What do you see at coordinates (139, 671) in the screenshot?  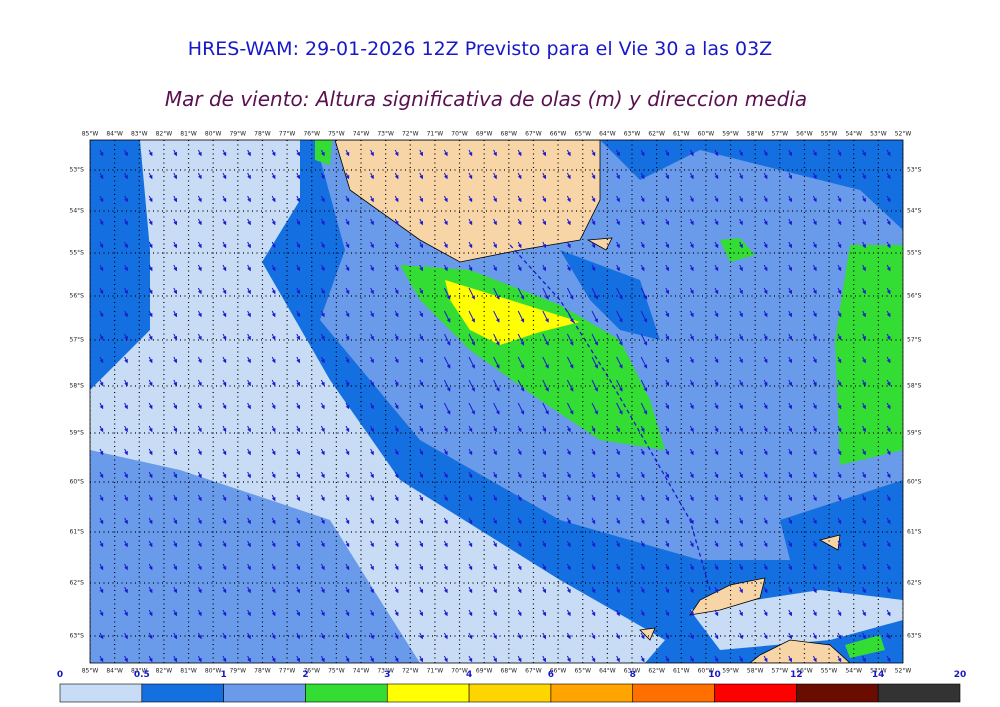 I see `lon-label: 83°W` at bounding box center [139, 671].